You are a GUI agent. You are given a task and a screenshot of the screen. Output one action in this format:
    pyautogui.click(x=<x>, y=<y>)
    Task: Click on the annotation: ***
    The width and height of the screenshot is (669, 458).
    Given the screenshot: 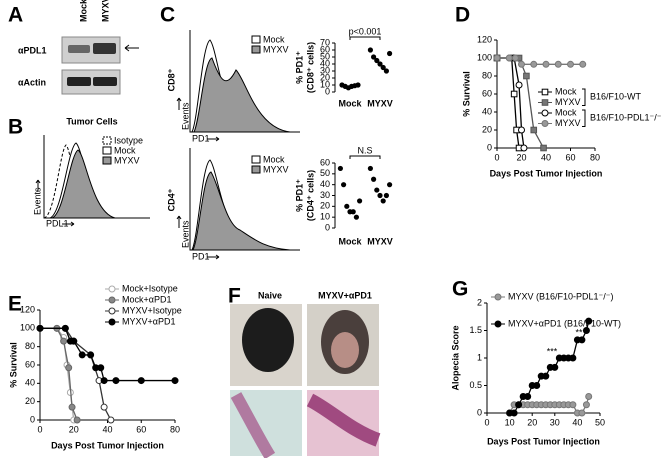 What is the action you would take?
    pyautogui.click(x=552, y=351)
    